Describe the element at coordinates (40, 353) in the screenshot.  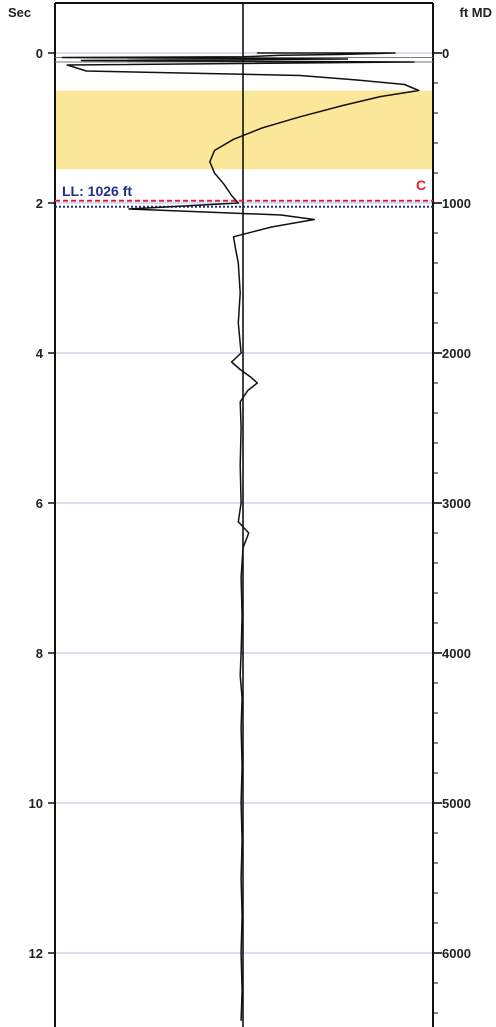
I see `left-tick-label: 4` at that location.